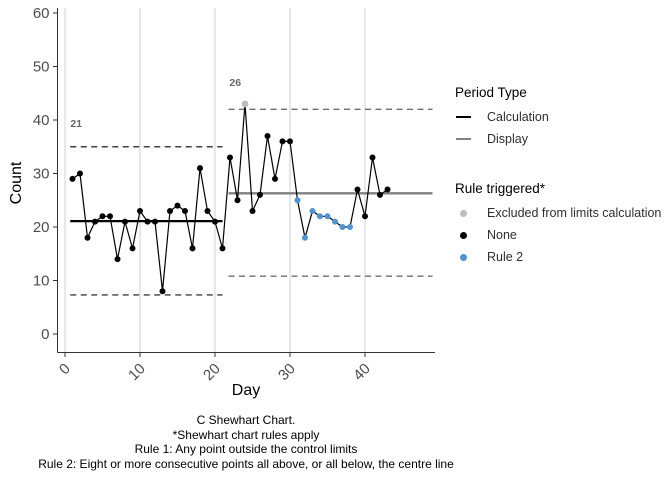 The width and height of the screenshot is (672, 480). I want to click on data-point-day-37-rule2, so click(342, 227).